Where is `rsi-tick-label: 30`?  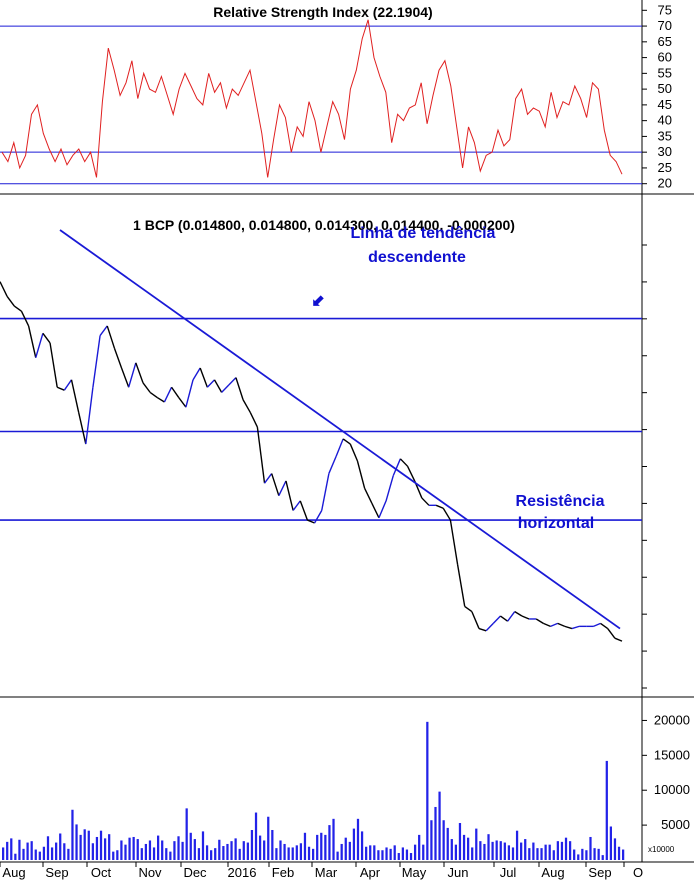
rsi-tick-label: 30 is located at coordinates (665, 151).